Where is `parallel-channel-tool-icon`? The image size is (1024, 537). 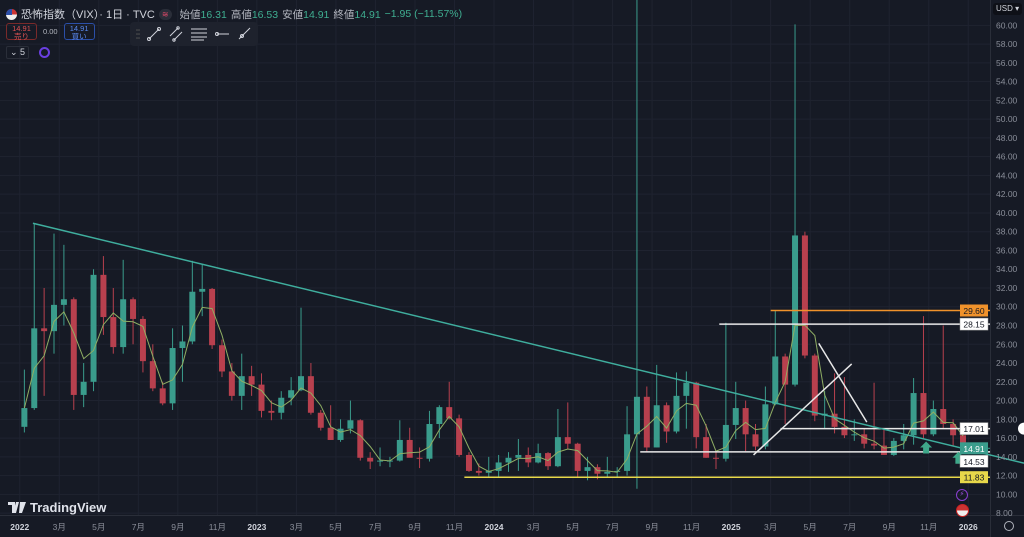
parallel-channel-tool-icon is located at coordinates (176, 34).